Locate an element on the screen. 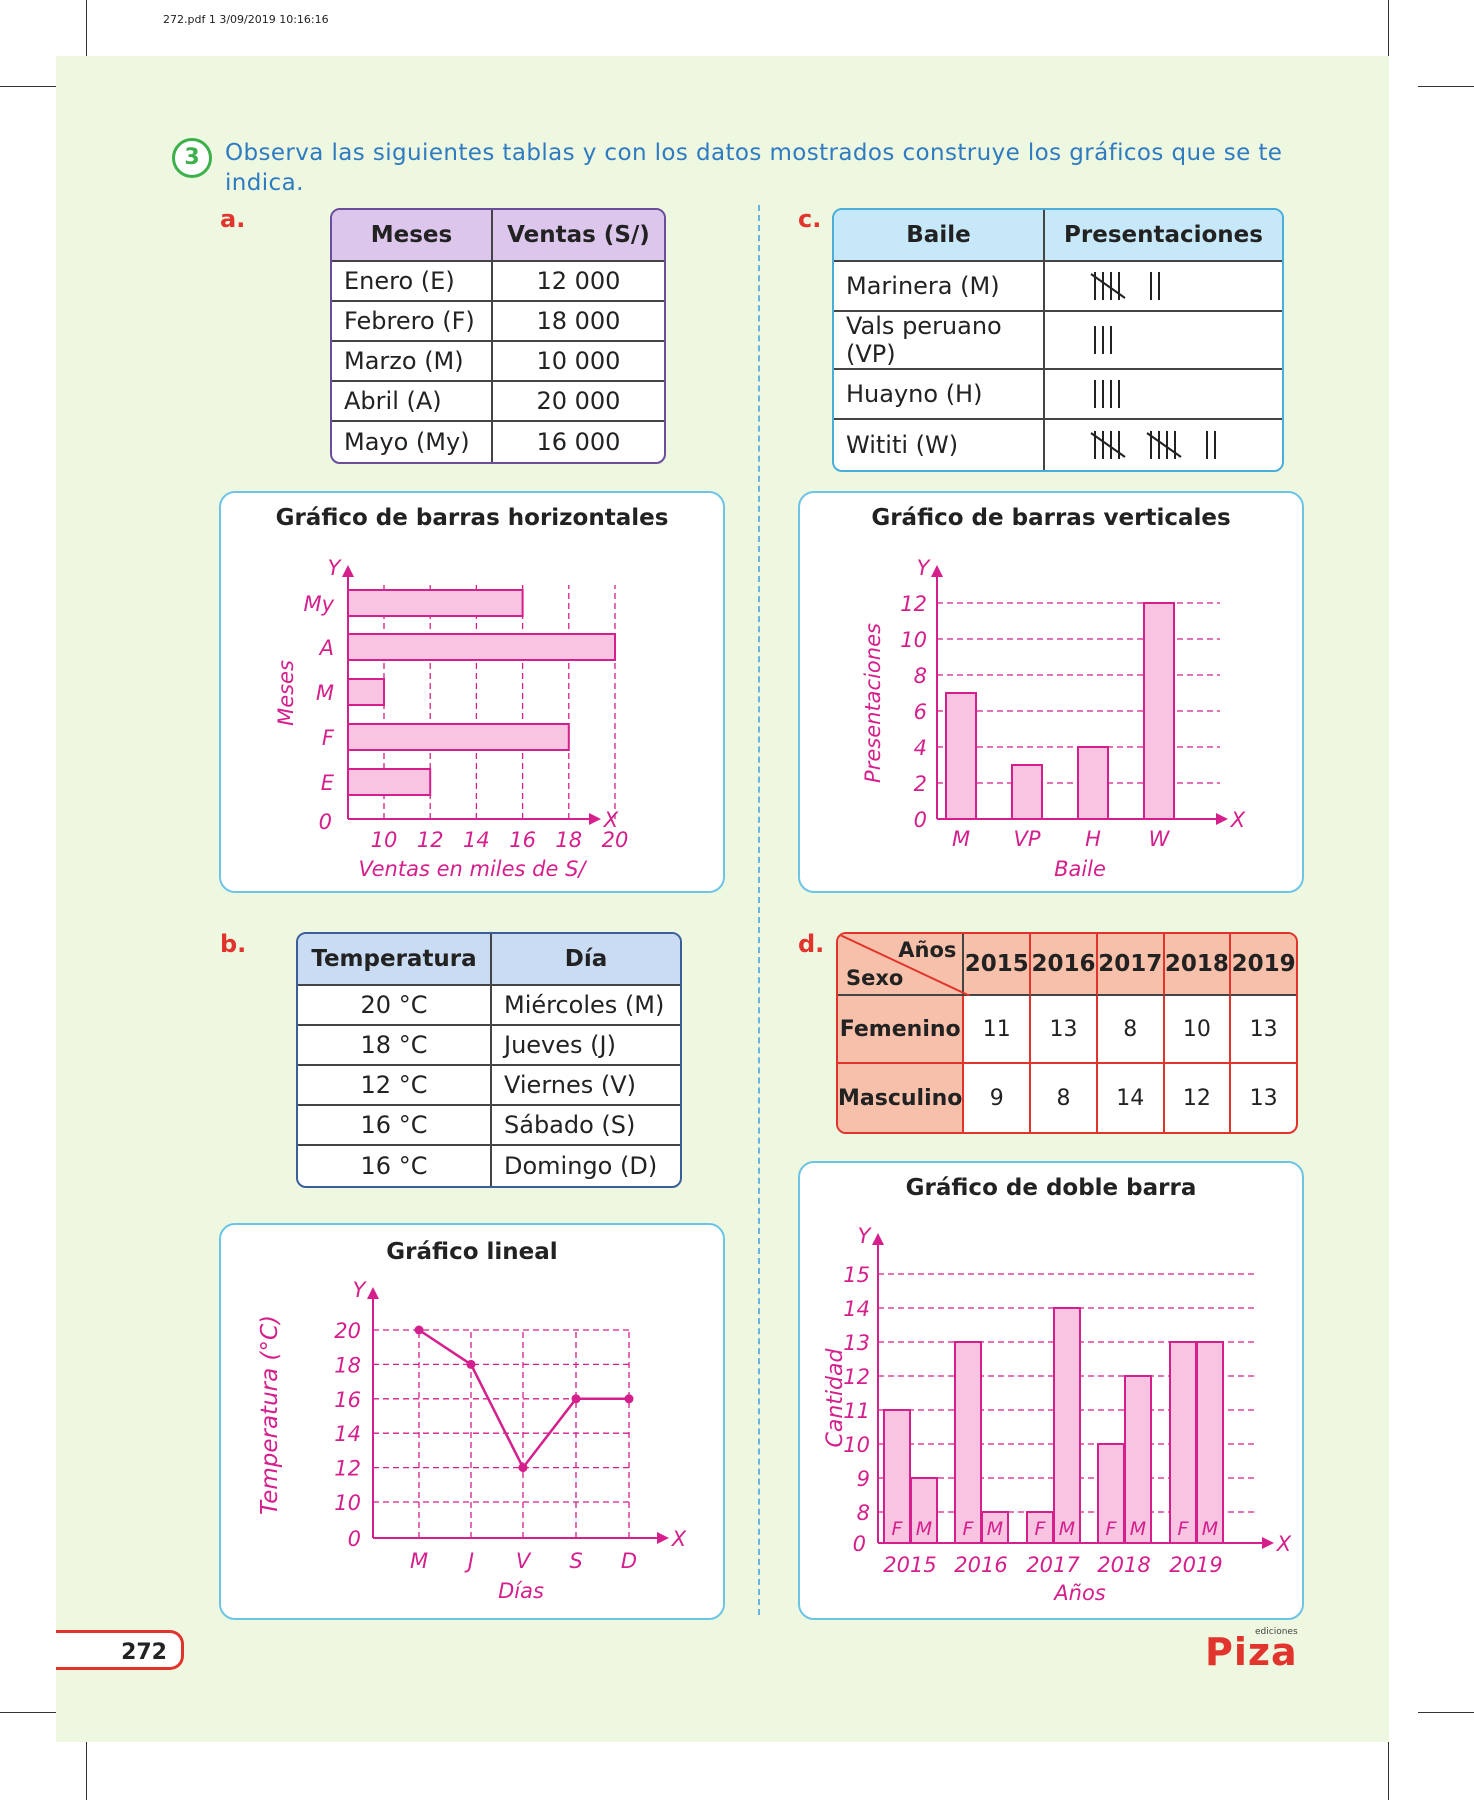 Image resolution: width=1474 pixels, height=1800 pixels. table-cell: 20 °C is located at coordinates (395, 1006).